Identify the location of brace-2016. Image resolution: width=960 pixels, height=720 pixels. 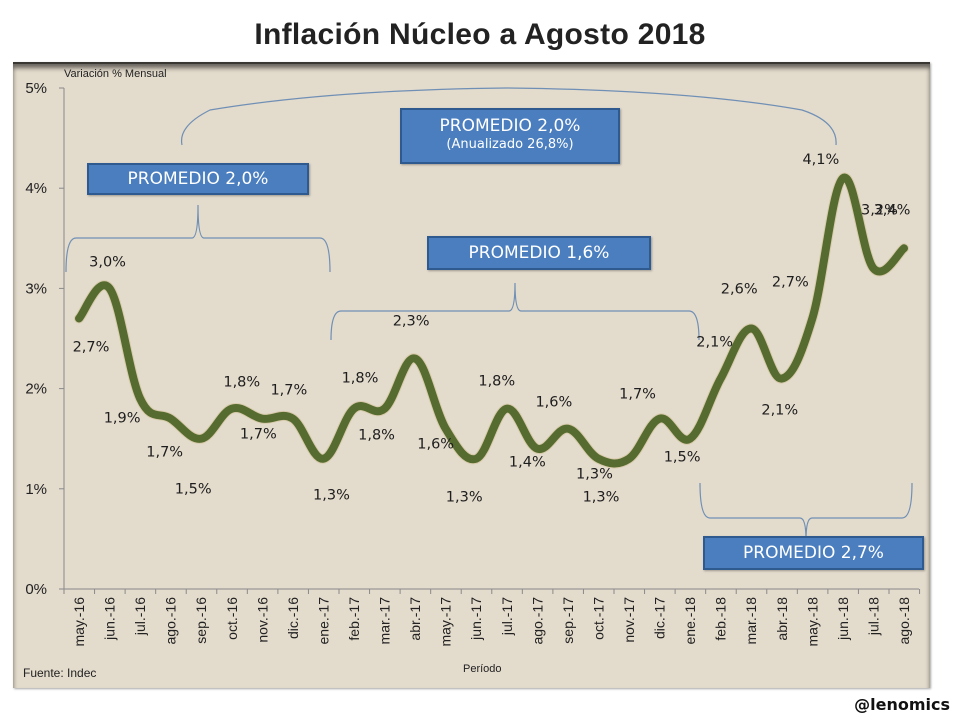
(198, 238).